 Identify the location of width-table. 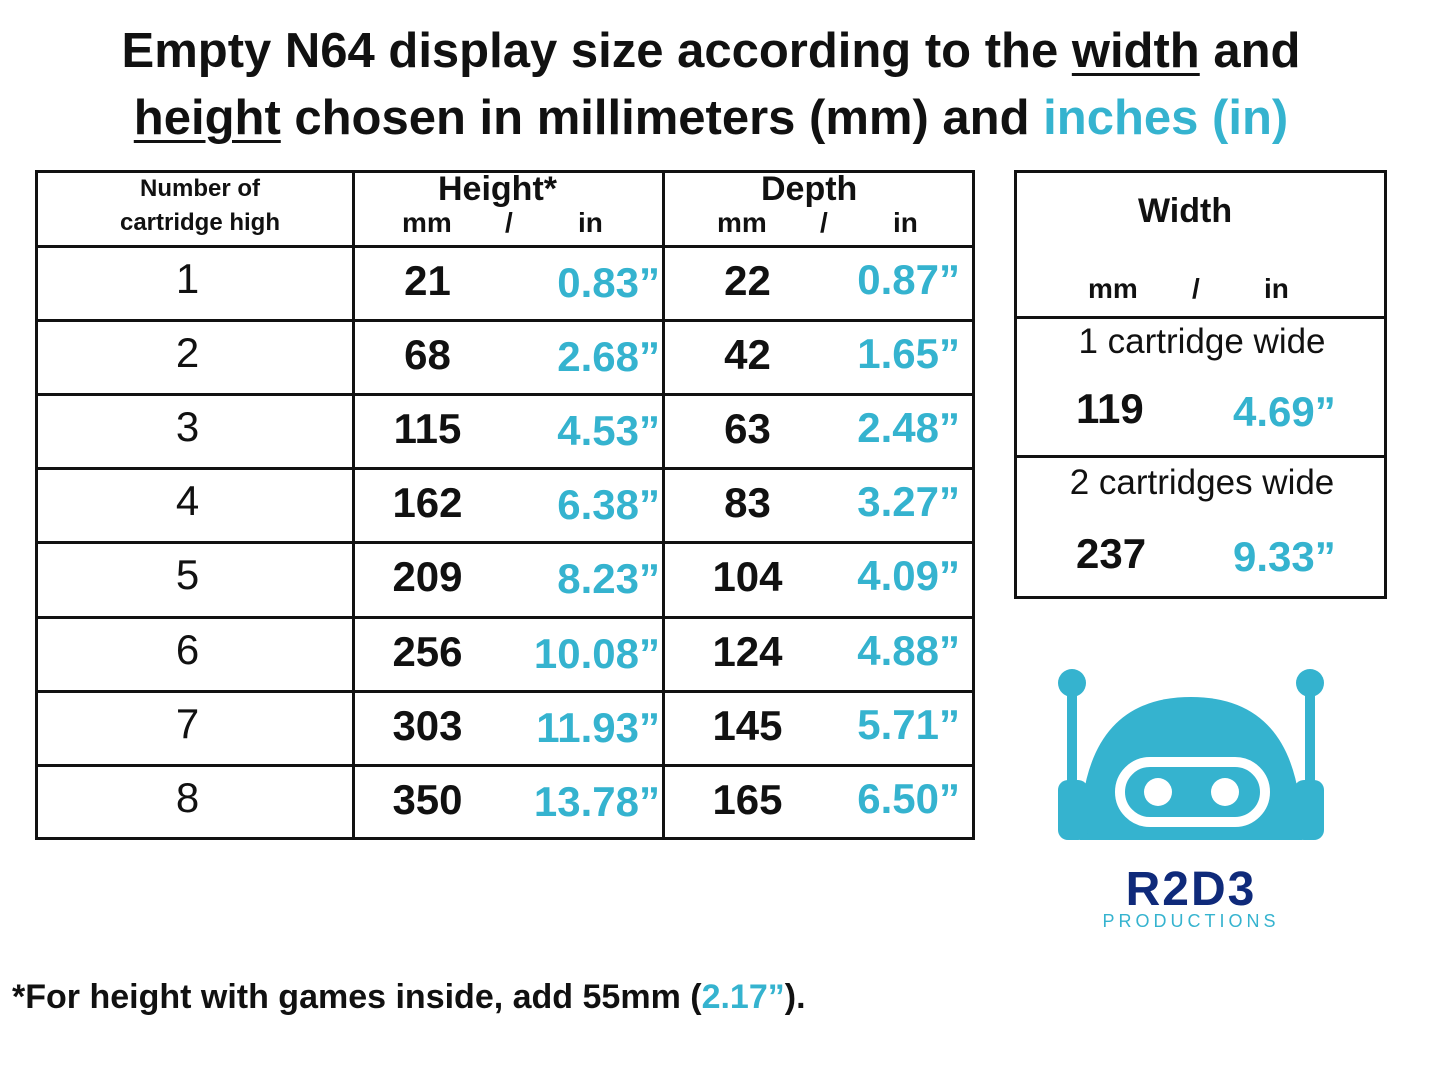
(1200, 384).